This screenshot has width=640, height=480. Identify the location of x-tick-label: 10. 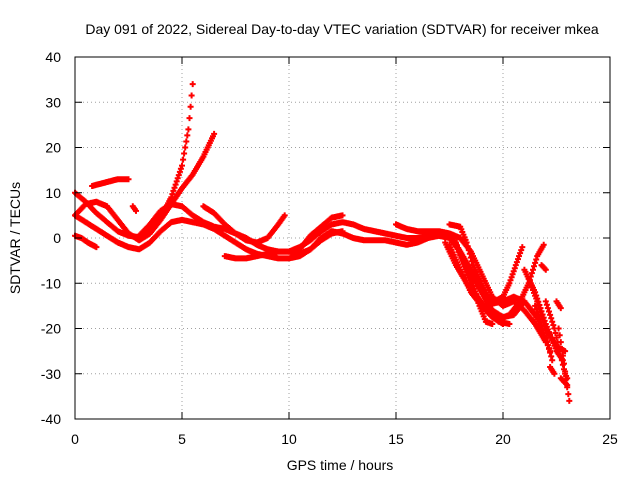
(289, 439).